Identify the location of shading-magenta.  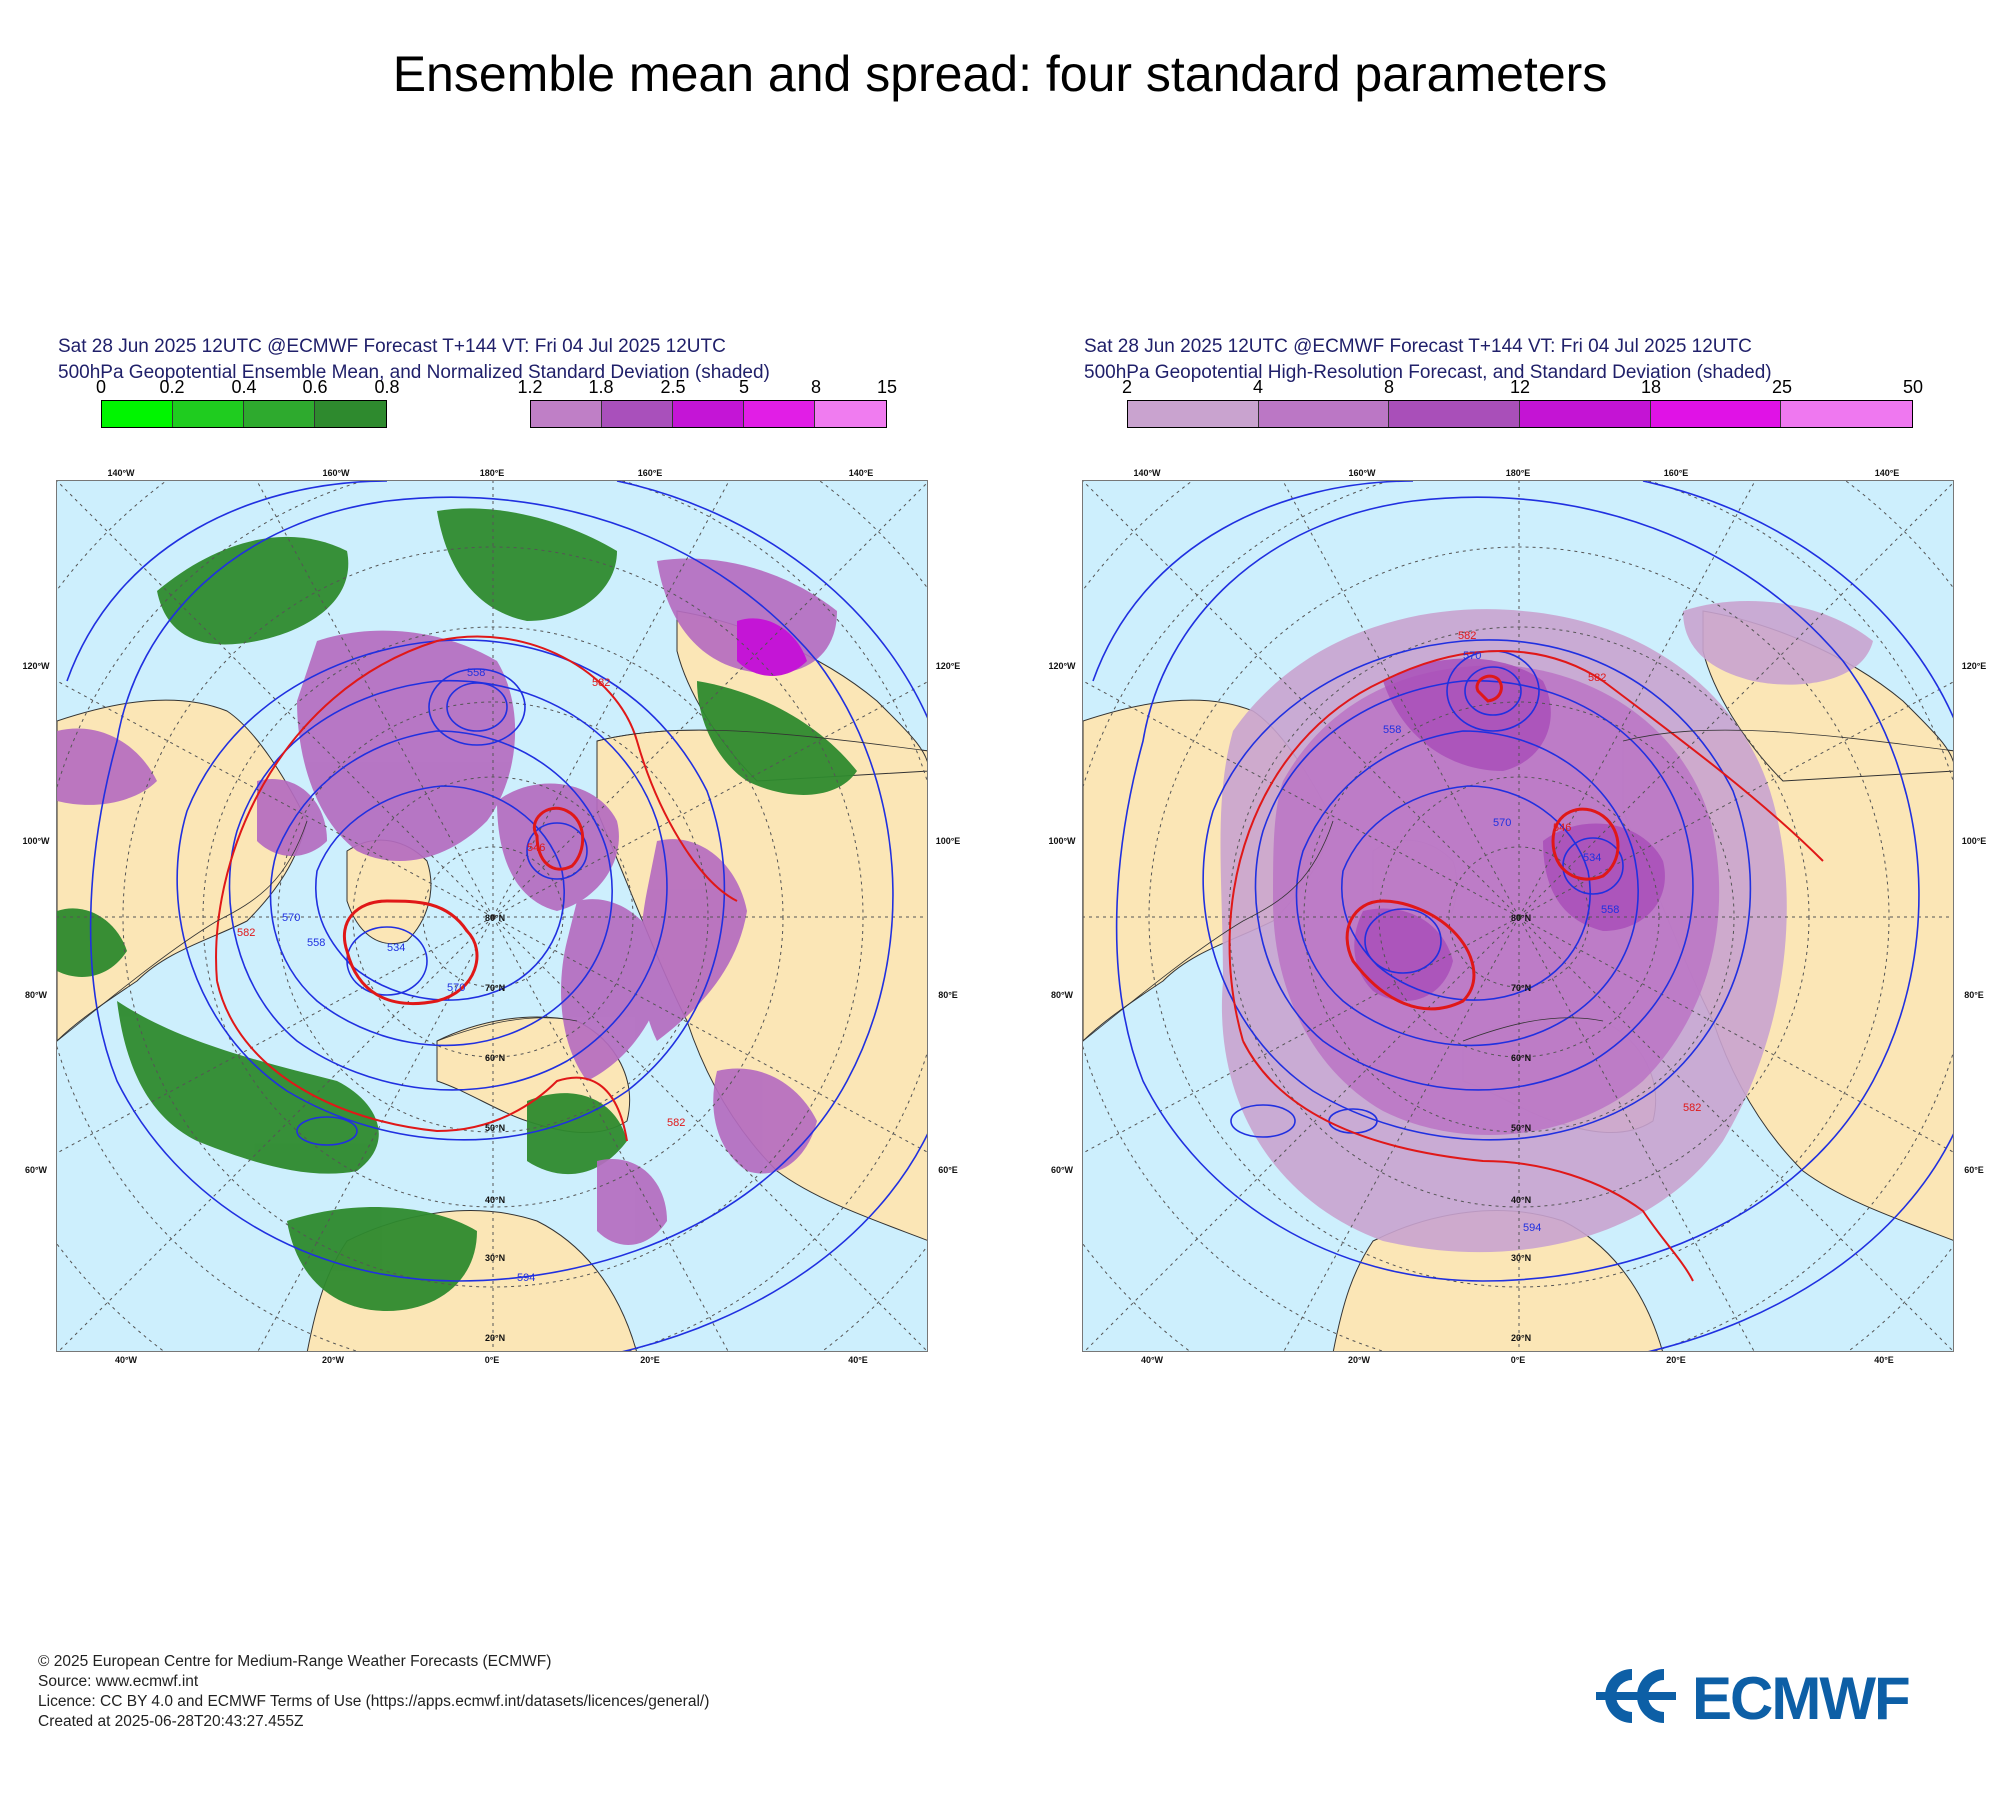
(772, 647).